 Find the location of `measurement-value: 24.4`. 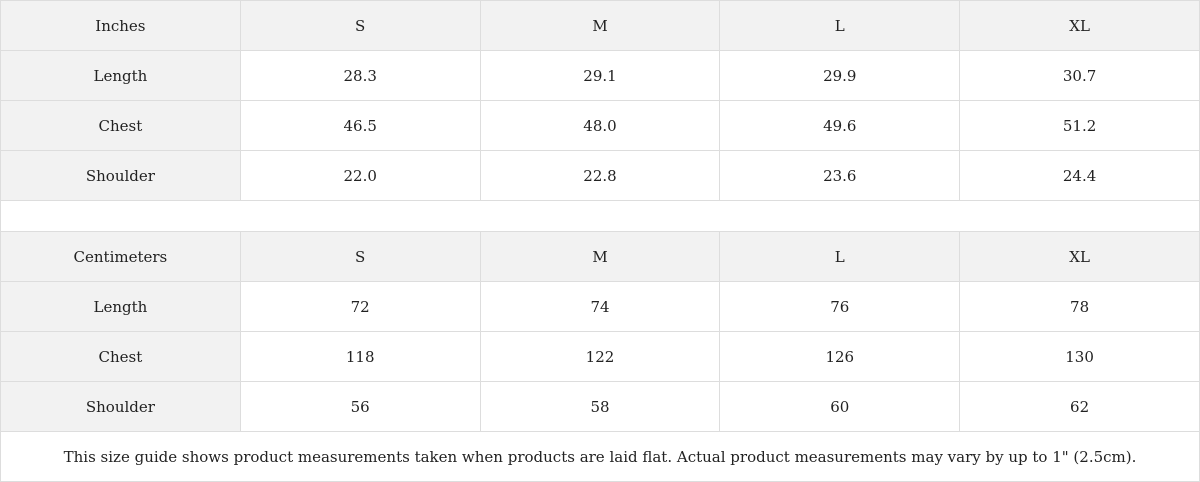

measurement-value: 24.4 is located at coordinates (1080, 176).